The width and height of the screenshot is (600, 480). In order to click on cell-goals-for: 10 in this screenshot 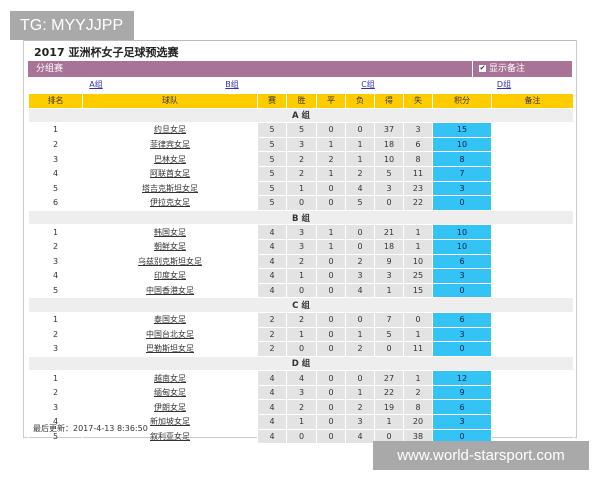, I will do `click(389, 159)`.